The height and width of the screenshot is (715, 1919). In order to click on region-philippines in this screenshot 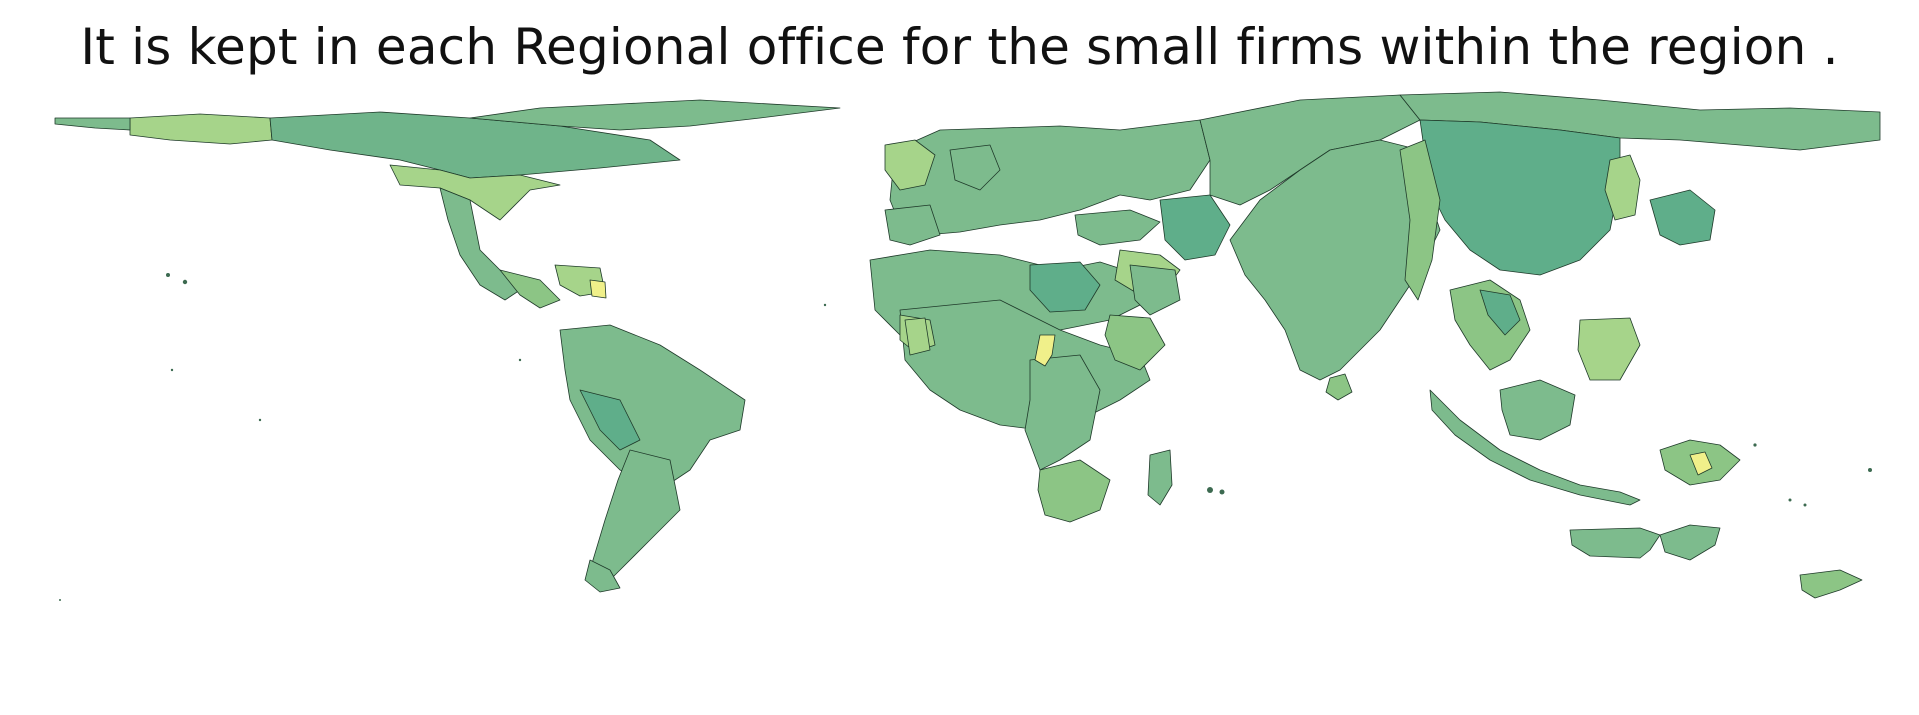, I will do `click(1609, 349)`.